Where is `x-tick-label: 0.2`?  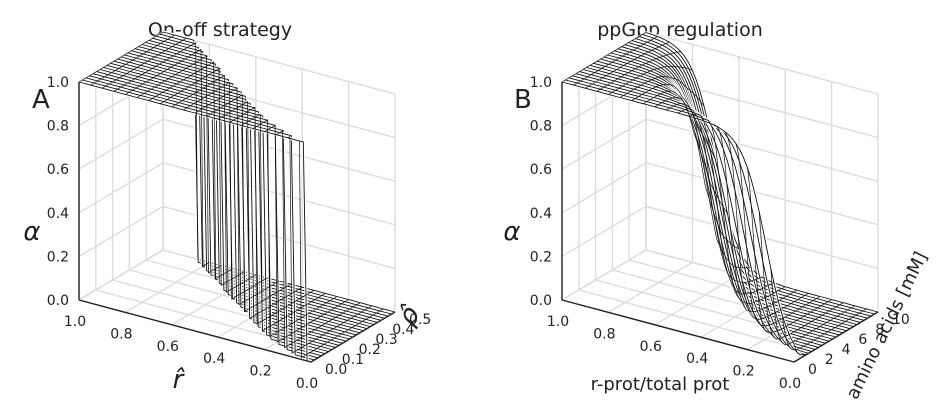 x-tick-label: 0.2 is located at coordinates (743, 372).